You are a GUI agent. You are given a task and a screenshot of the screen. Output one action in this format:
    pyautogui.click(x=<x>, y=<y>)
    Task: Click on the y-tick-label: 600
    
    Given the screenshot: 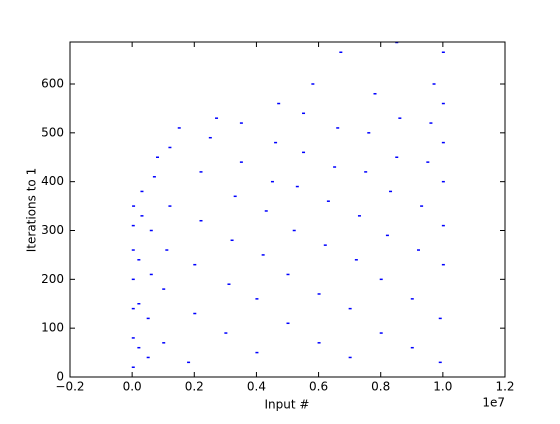 What is the action you would take?
    pyautogui.click(x=52, y=83)
    